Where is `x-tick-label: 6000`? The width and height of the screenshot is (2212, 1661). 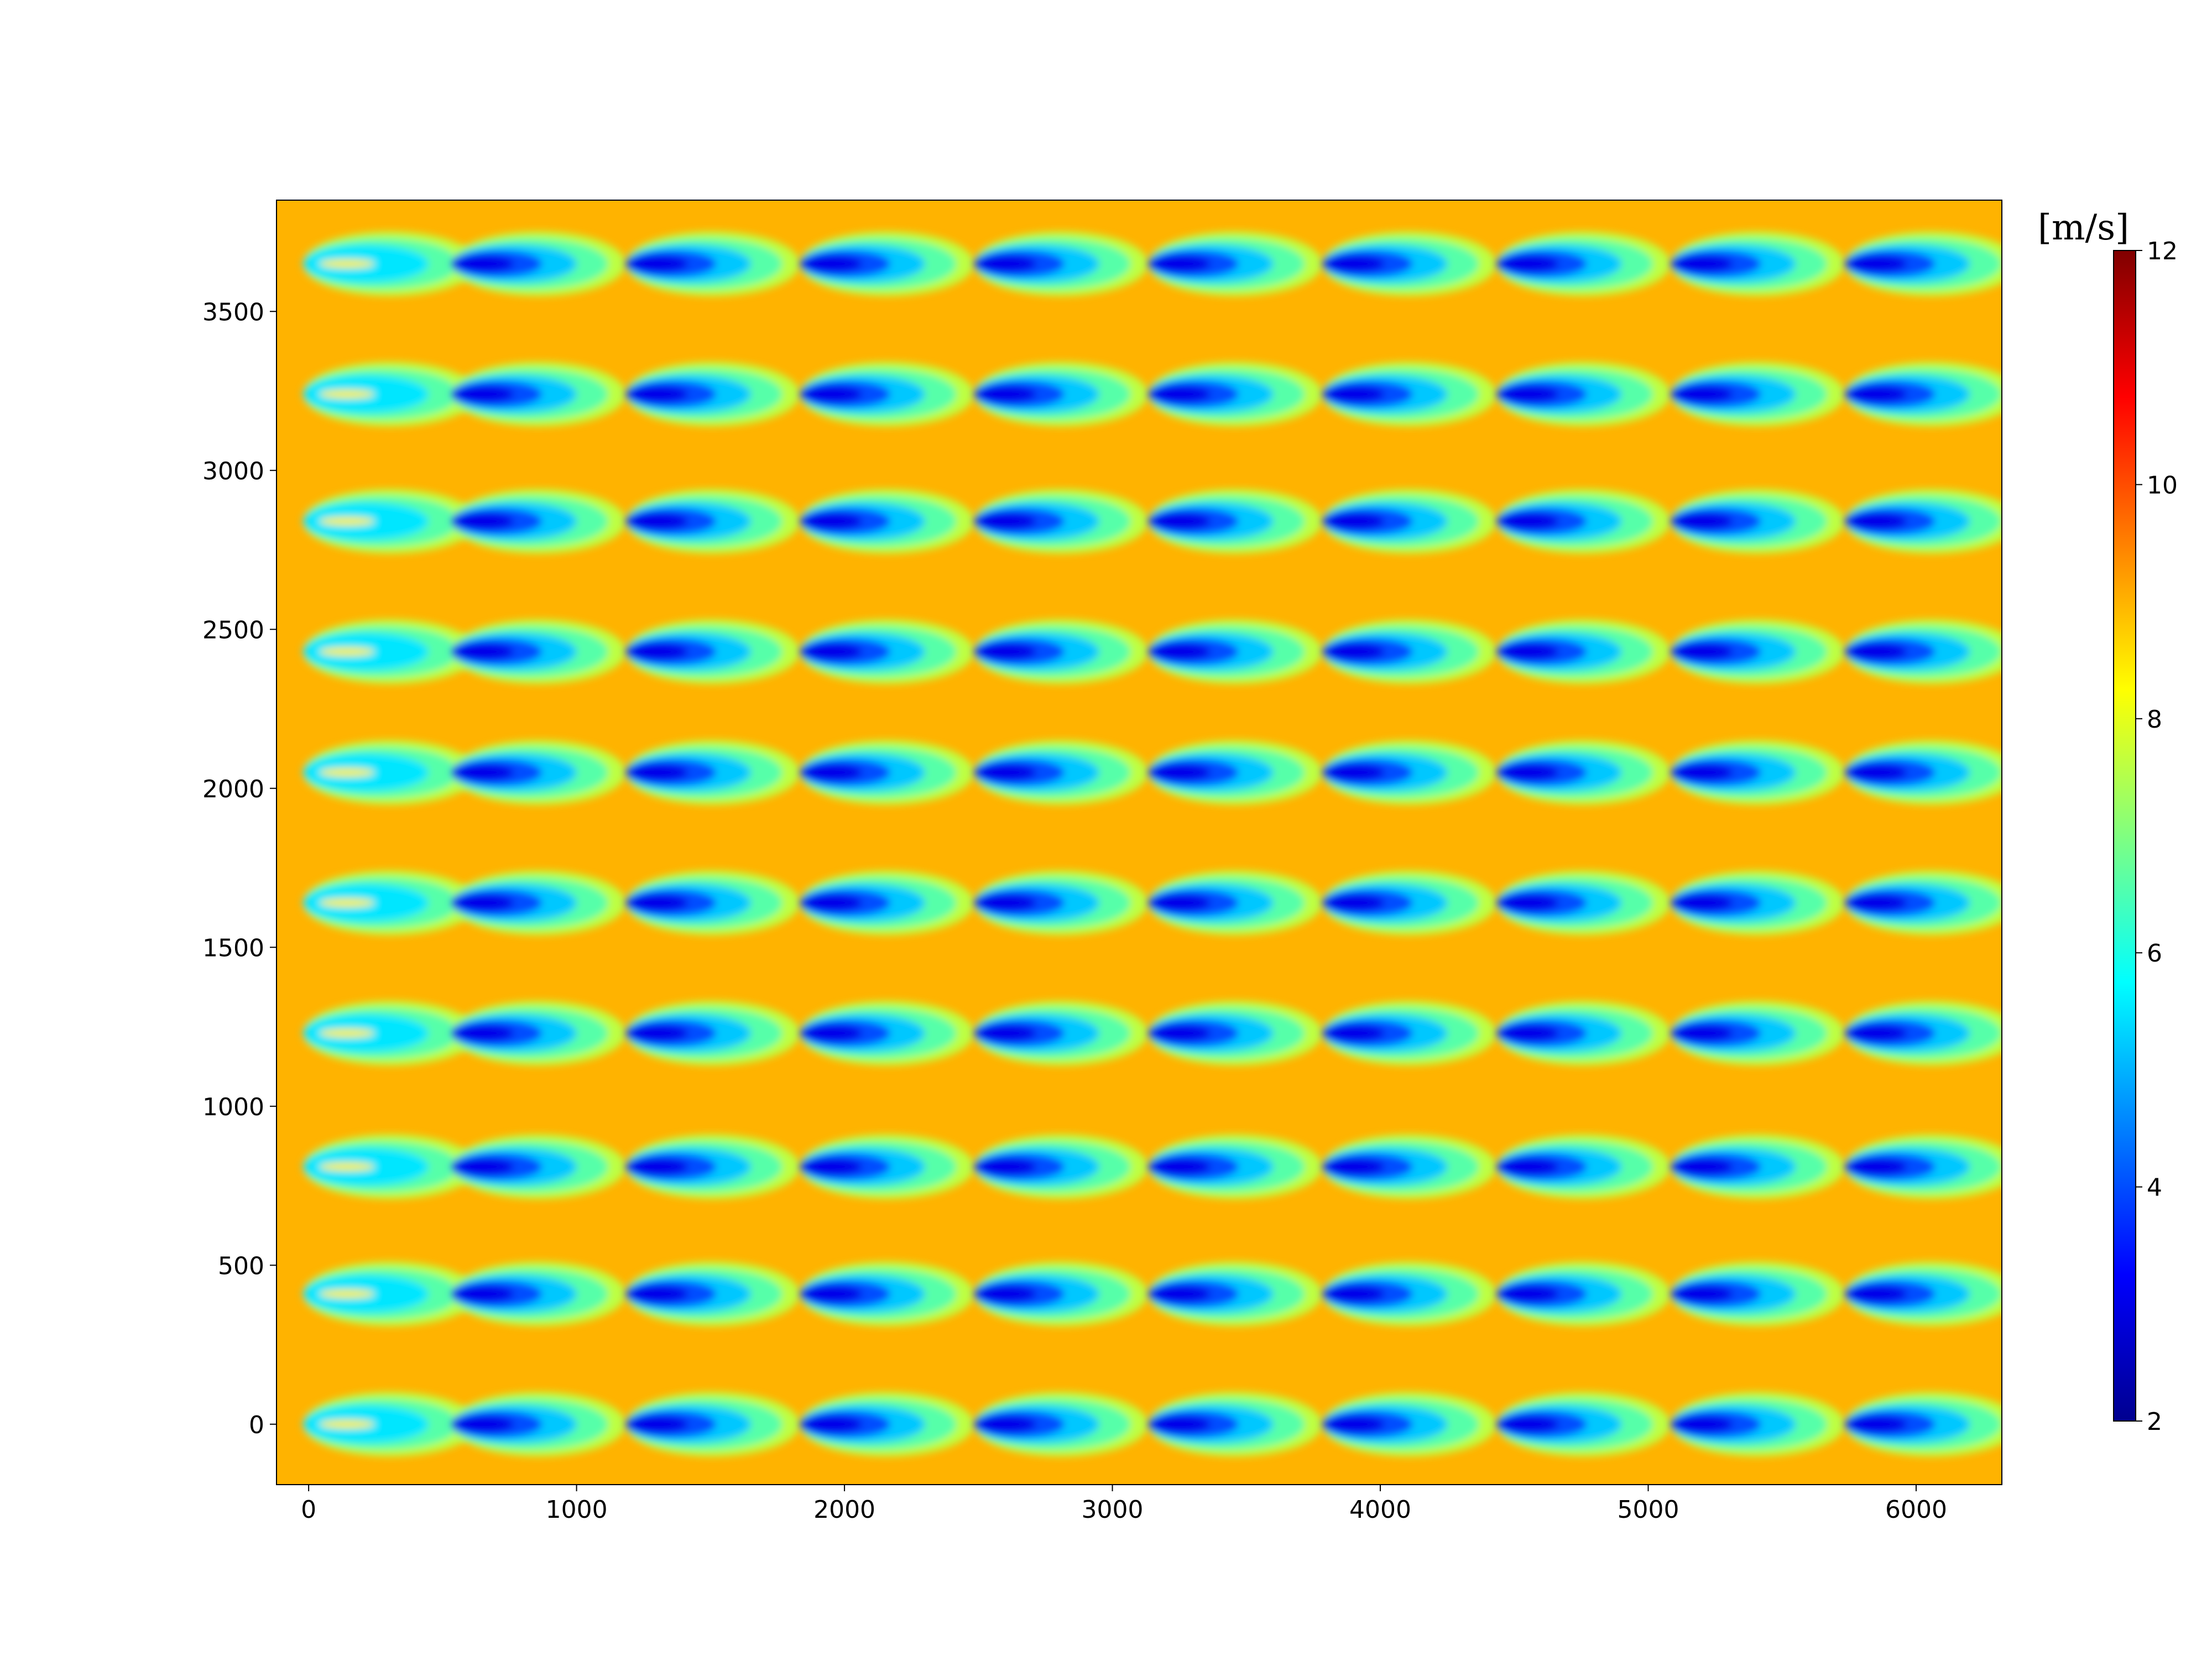 x-tick-label: 6000 is located at coordinates (1916, 1510).